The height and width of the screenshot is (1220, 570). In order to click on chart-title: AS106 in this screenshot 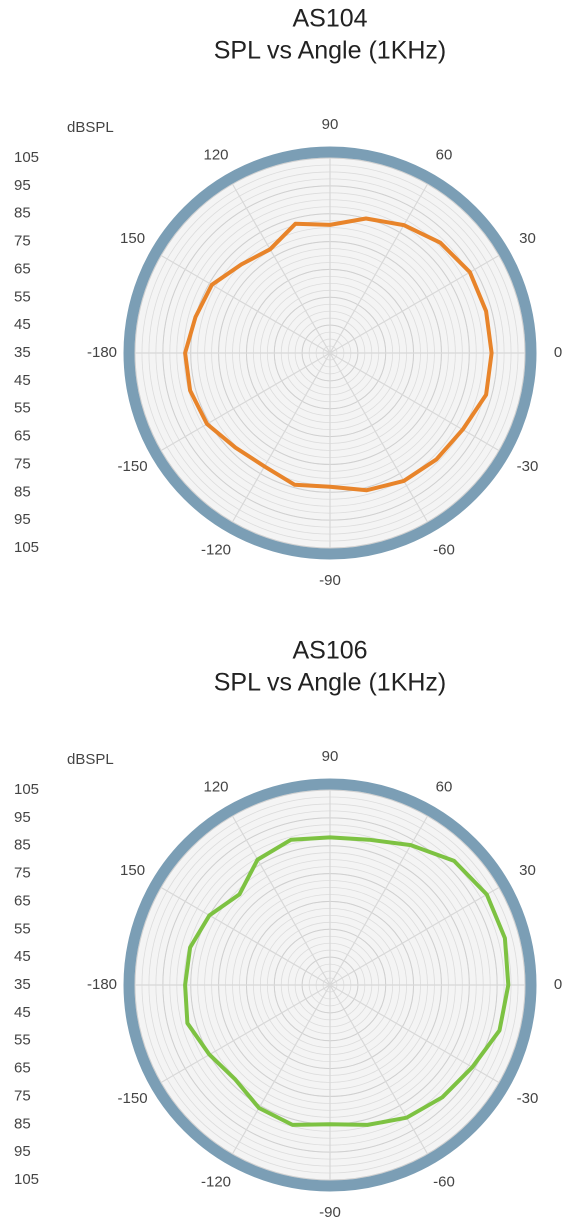, I will do `click(329, 651)`.